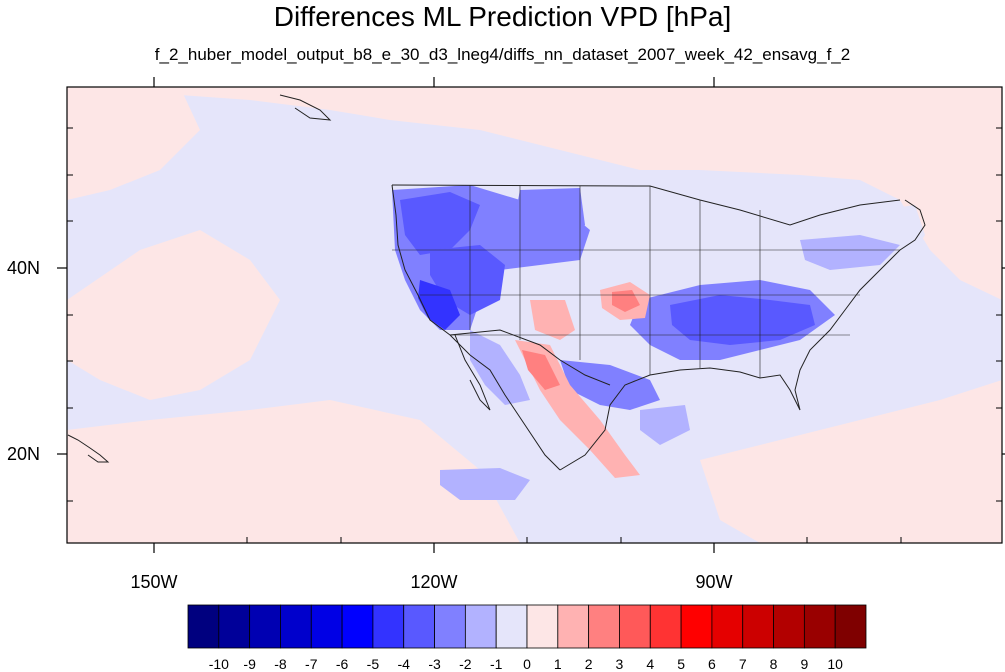 The height and width of the screenshot is (672, 1005). What do you see at coordinates (219, 664) in the screenshot?
I see `colorbar-label: -10` at bounding box center [219, 664].